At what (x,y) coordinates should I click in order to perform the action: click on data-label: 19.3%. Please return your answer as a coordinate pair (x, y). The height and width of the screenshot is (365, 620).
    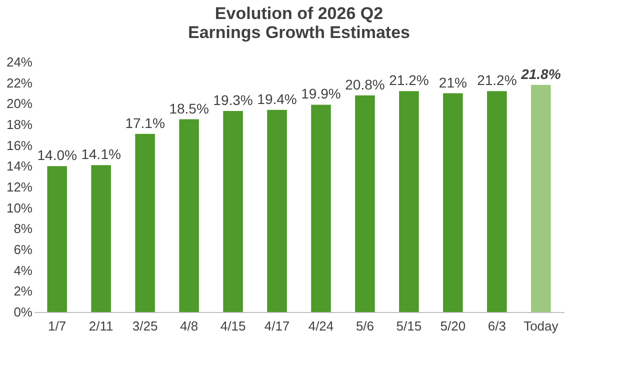
    Looking at the image, I should click on (233, 100).